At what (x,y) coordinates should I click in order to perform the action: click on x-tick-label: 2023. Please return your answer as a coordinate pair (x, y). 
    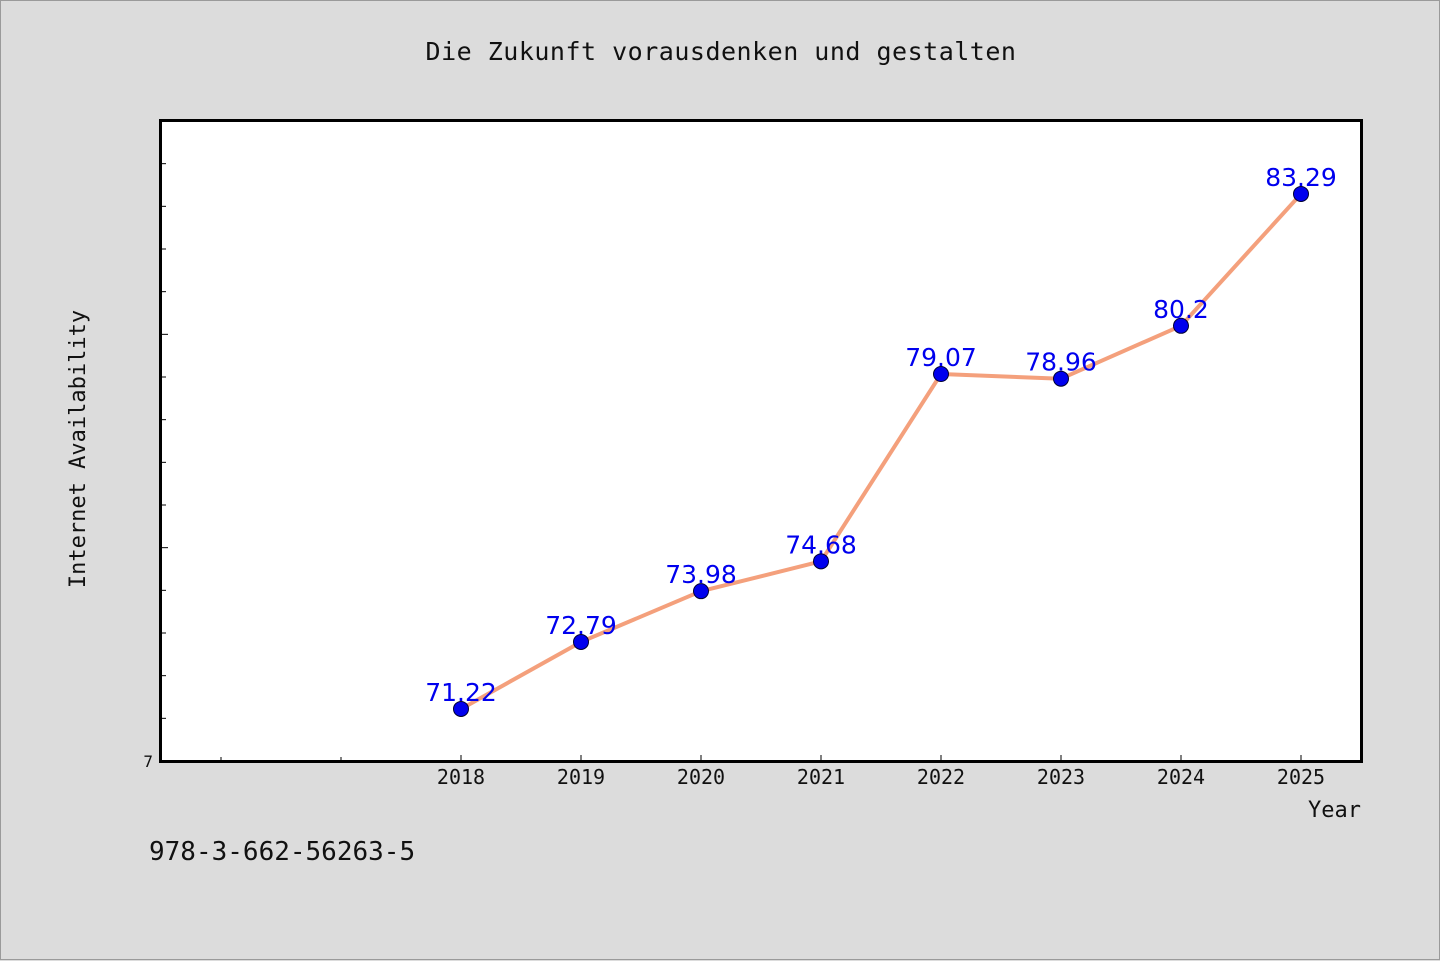
    Looking at the image, I should click on (1061, 777).